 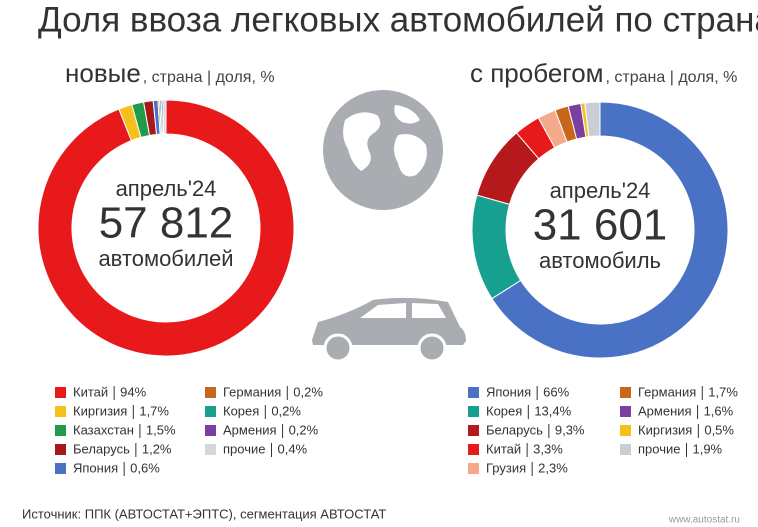 What do you see at coordinates (600, 260) in the screenshot?
I see `center-text: автомобиль` at bounding box center [600, 260].